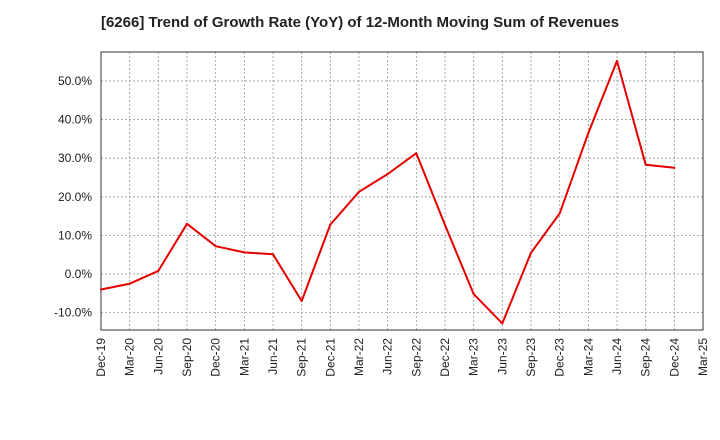 The height and width of the screenshot is (440, 720). I want to click on x-tick-label: Mar-20, so click(130, 357).